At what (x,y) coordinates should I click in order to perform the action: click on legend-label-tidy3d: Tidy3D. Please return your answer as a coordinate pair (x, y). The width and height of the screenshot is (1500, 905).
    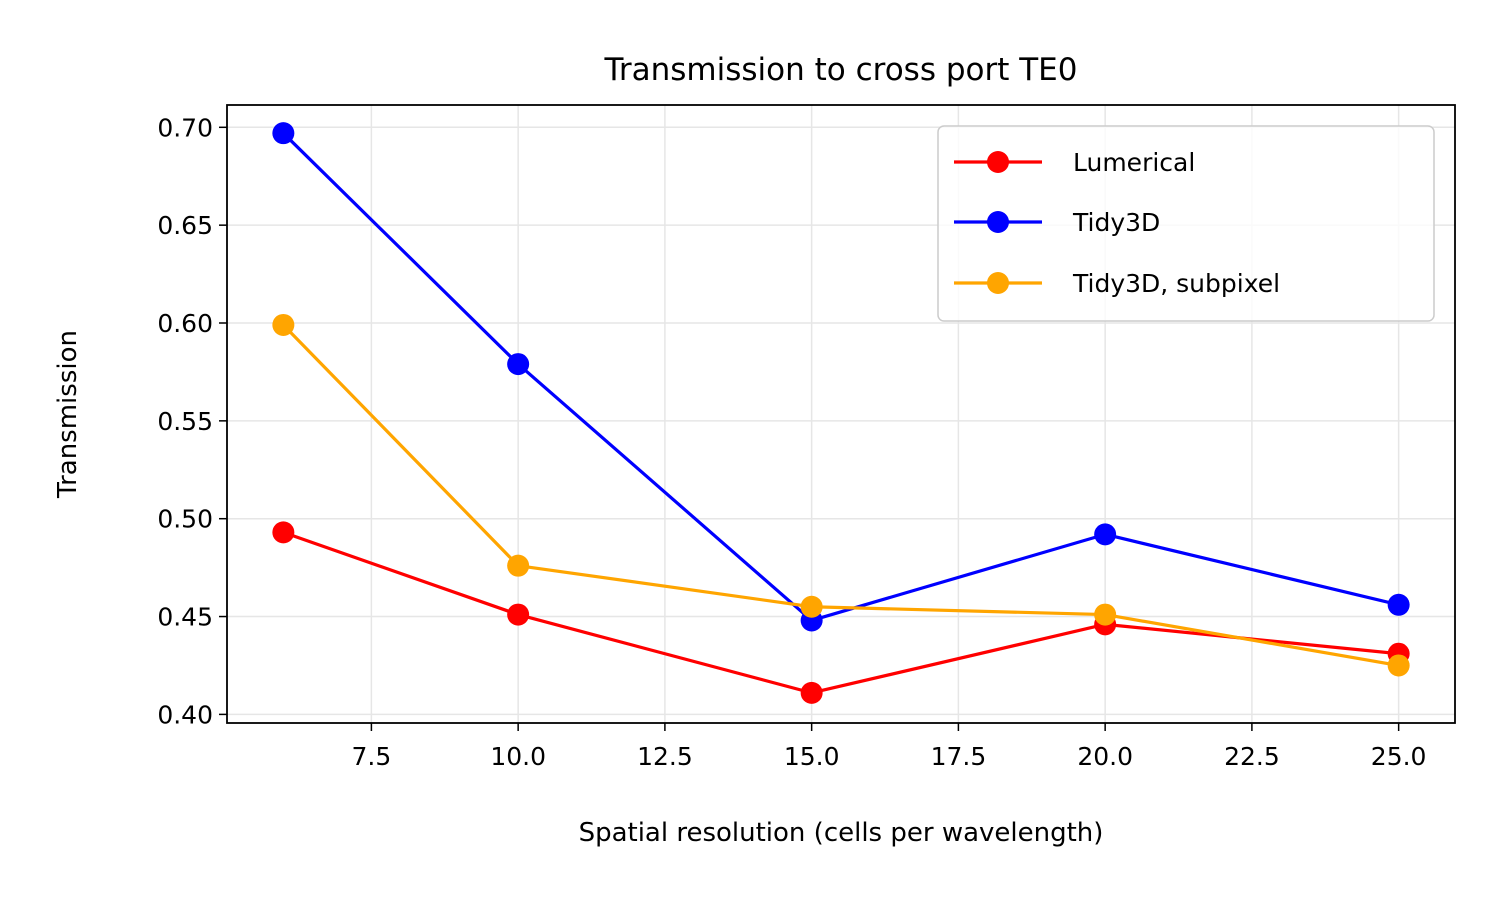
    Looking at the image, I should click on (1116, 222).